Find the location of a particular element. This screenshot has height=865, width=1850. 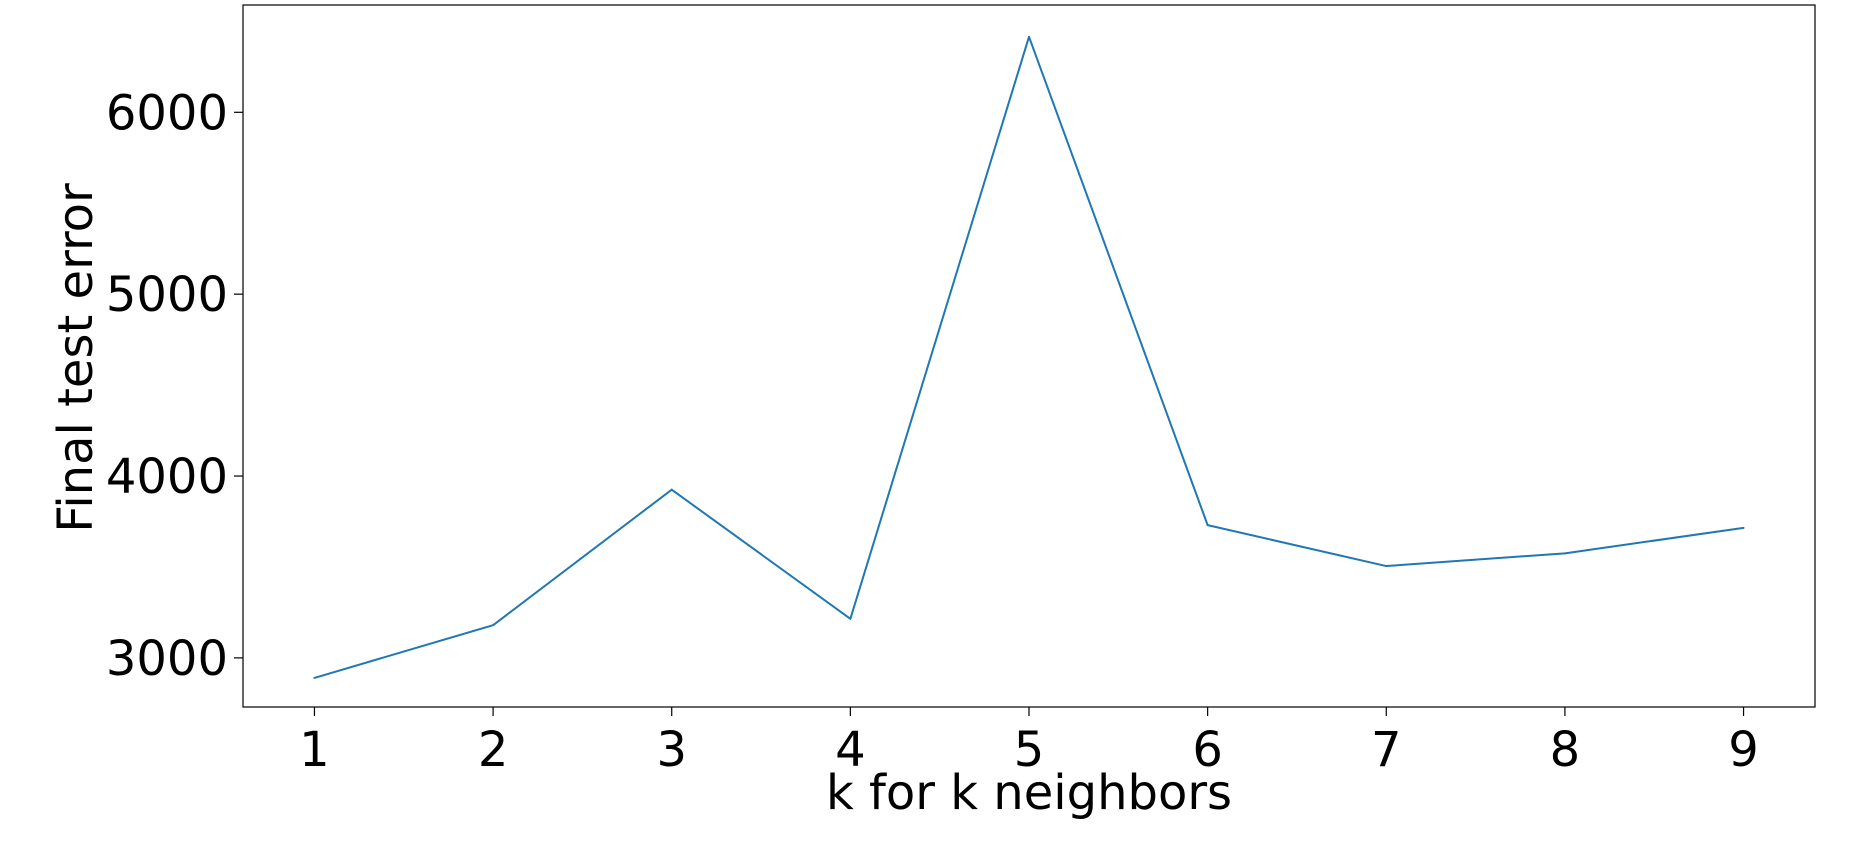

y-axis-label: Final test error is located at coordinates (76, 358).